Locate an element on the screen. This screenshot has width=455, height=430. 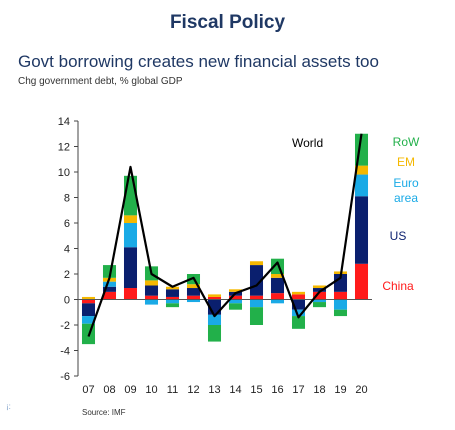
x-tick-label: 17 is located at coordinates (298, 390).